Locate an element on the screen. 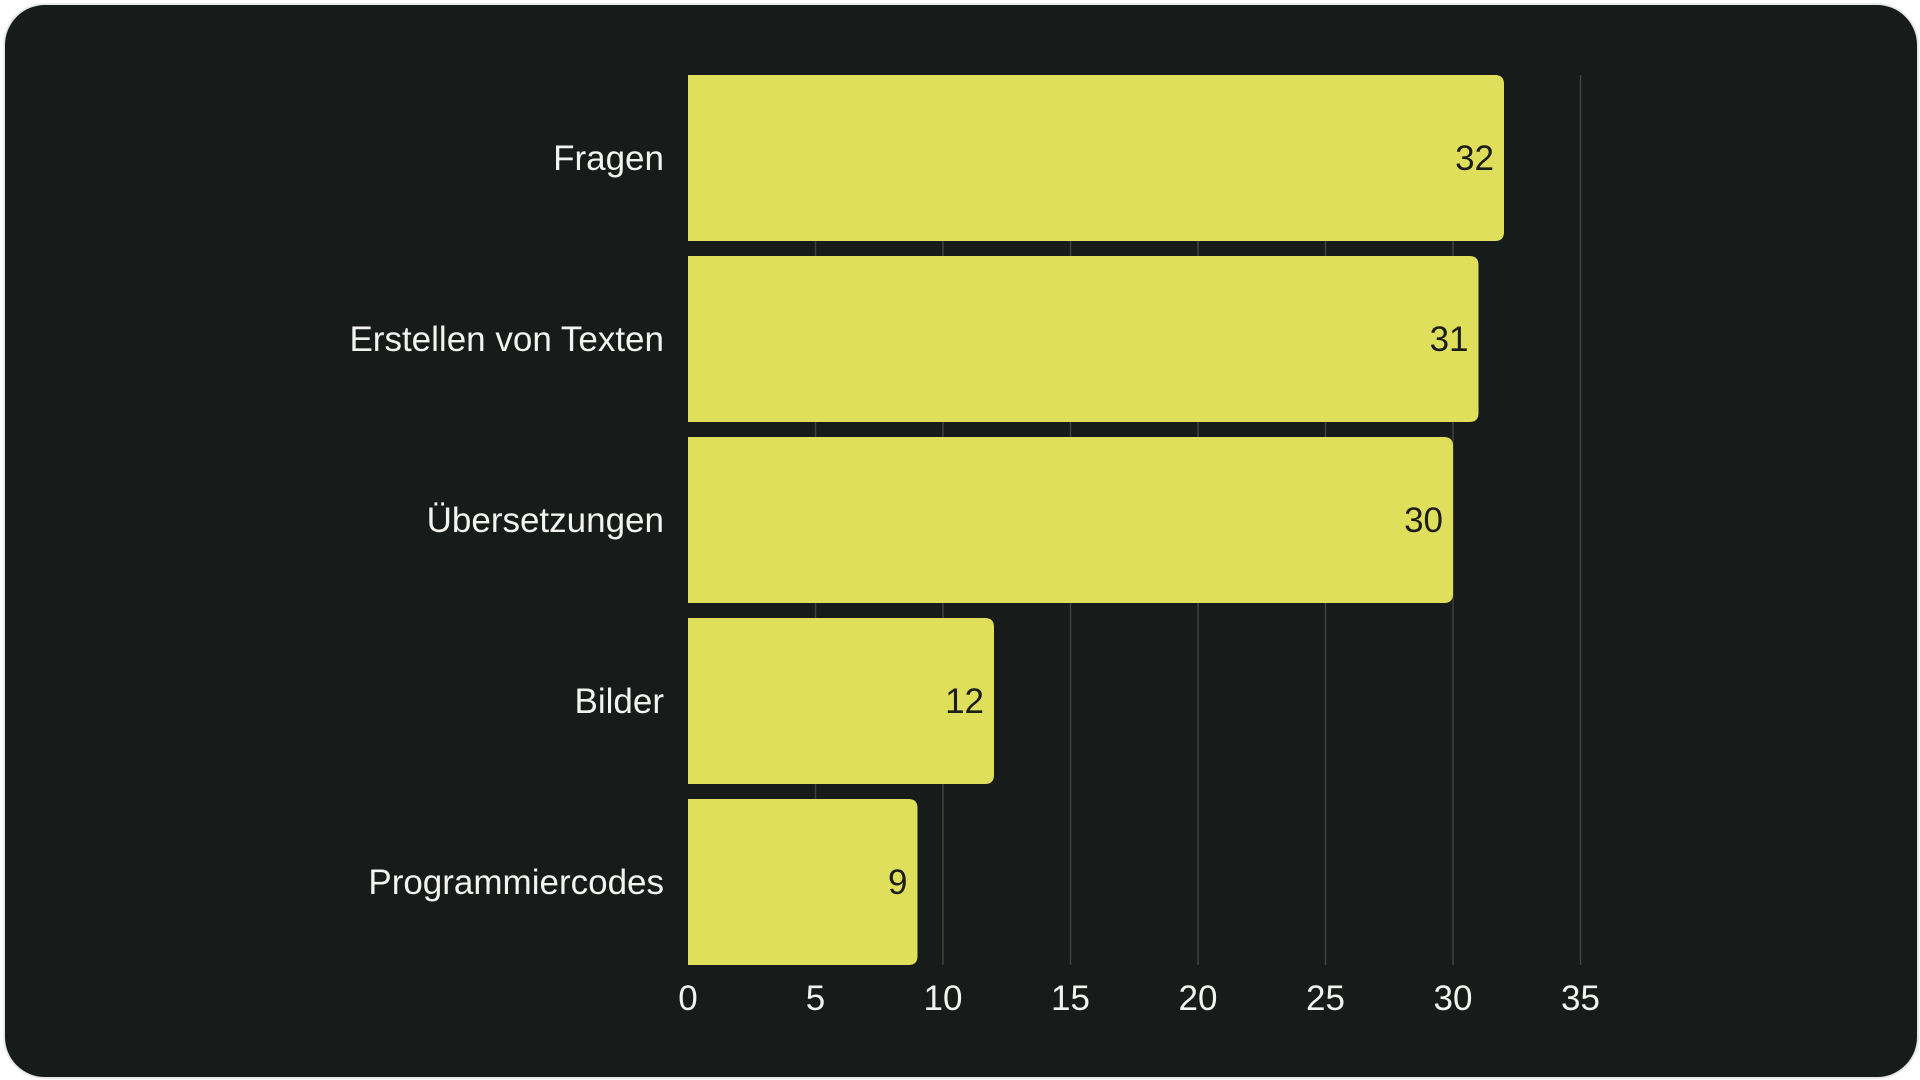  x-tick-label: 20 is located at coordinates (1198, 998).